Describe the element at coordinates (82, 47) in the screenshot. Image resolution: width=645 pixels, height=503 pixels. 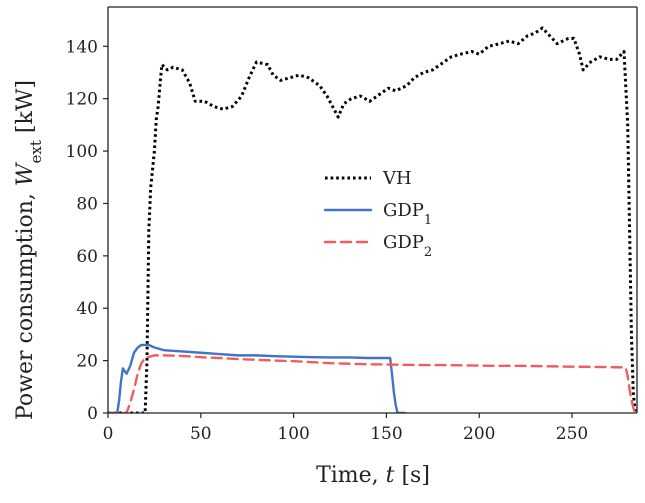
I see `y-tick-label: 140` at that location.